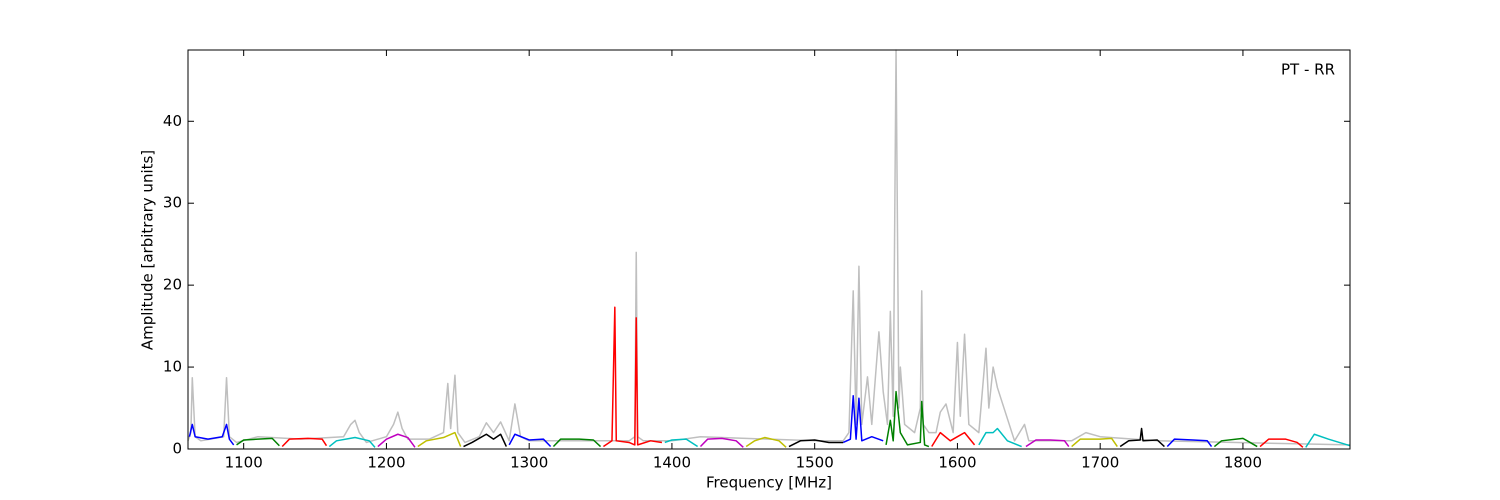 Image resolution: width=1500 pixels, height=500 pixels. What do you see at coordinates (815, 463) in the screenshot?
I see `x-tick-label: 1500` at bounding box center [815, 463].